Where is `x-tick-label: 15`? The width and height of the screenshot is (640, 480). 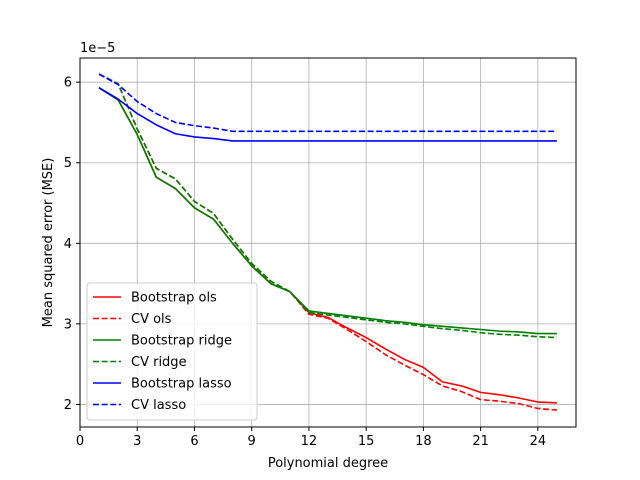 x-tick-label: 15 is located at coordinates (366, 441).